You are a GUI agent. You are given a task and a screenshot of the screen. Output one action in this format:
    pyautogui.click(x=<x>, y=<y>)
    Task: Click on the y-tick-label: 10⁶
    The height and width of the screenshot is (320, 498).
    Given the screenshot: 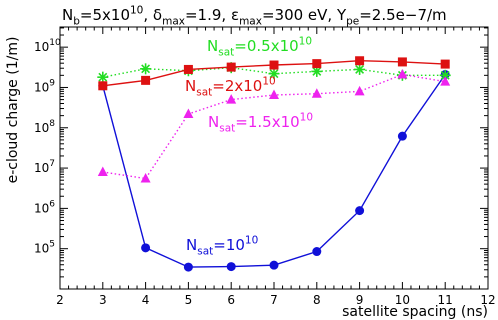 What is the action you would take?
    pyautogui.click(x=44, y=207)
    